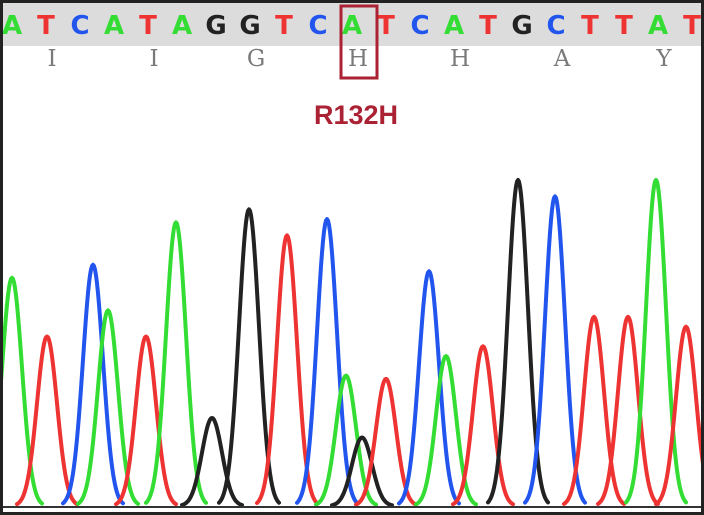 This screenshot has height=515, width=704. Describe the element at coordinates (663, 59) in the screenshot. I see `amino-acid-7: Y` at that location.